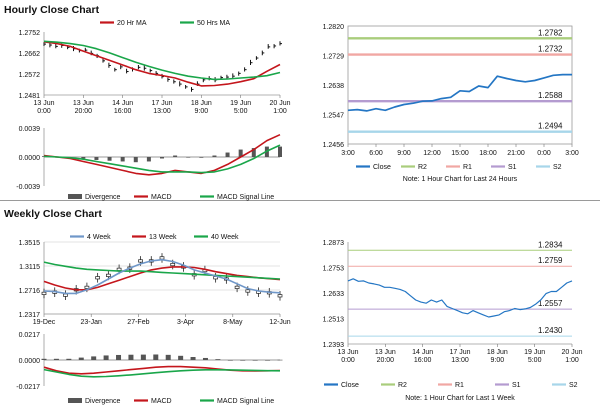 The width and height of the screenshot is (600, 413). What do you see at coordinates (30, 315) in the screenshot?
I see `weekly-price-y-tick-label: 1.2317` at bounding box center [30, 315].